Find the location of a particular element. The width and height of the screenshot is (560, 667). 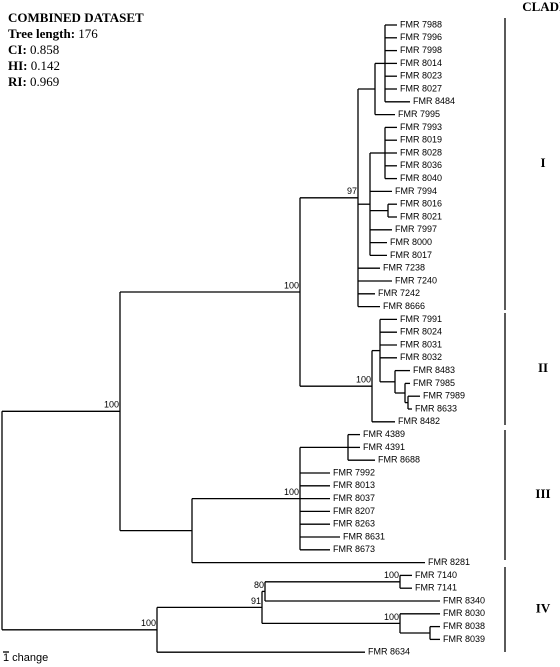

taxon-label: FMR 7993 is located at coordinates (421, 127).